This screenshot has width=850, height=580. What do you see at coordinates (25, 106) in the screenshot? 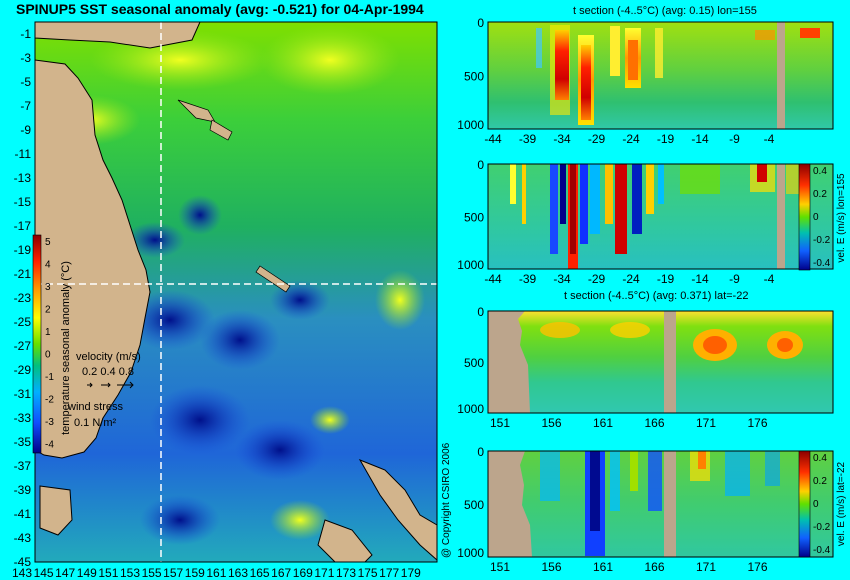
I see `map-lat-tick-label: -7` at bounding box center [25, 106].